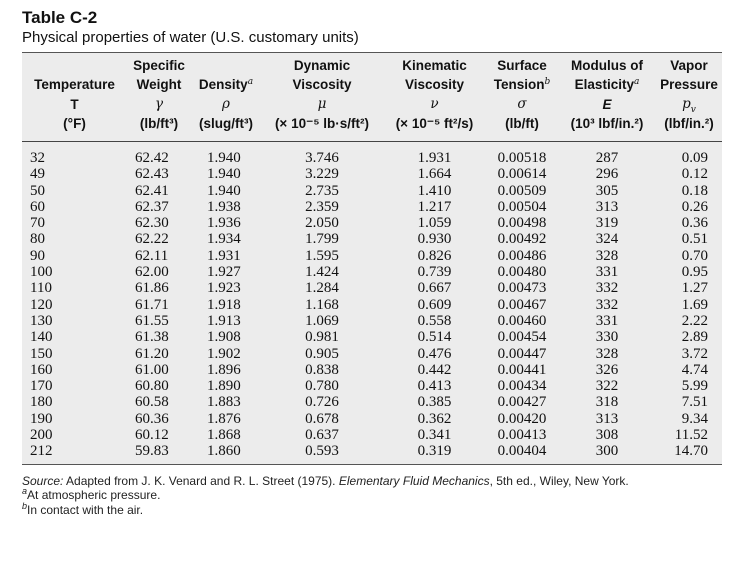  I want to click on table-cell: 140, so click(41, 337).